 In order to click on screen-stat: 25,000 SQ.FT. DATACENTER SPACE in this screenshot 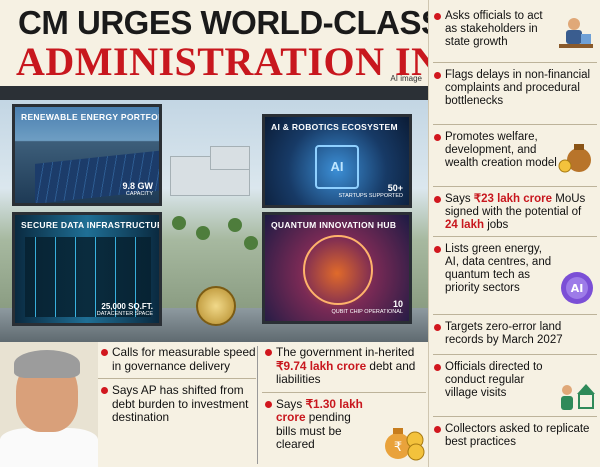, I will do `click(125, 309)`.